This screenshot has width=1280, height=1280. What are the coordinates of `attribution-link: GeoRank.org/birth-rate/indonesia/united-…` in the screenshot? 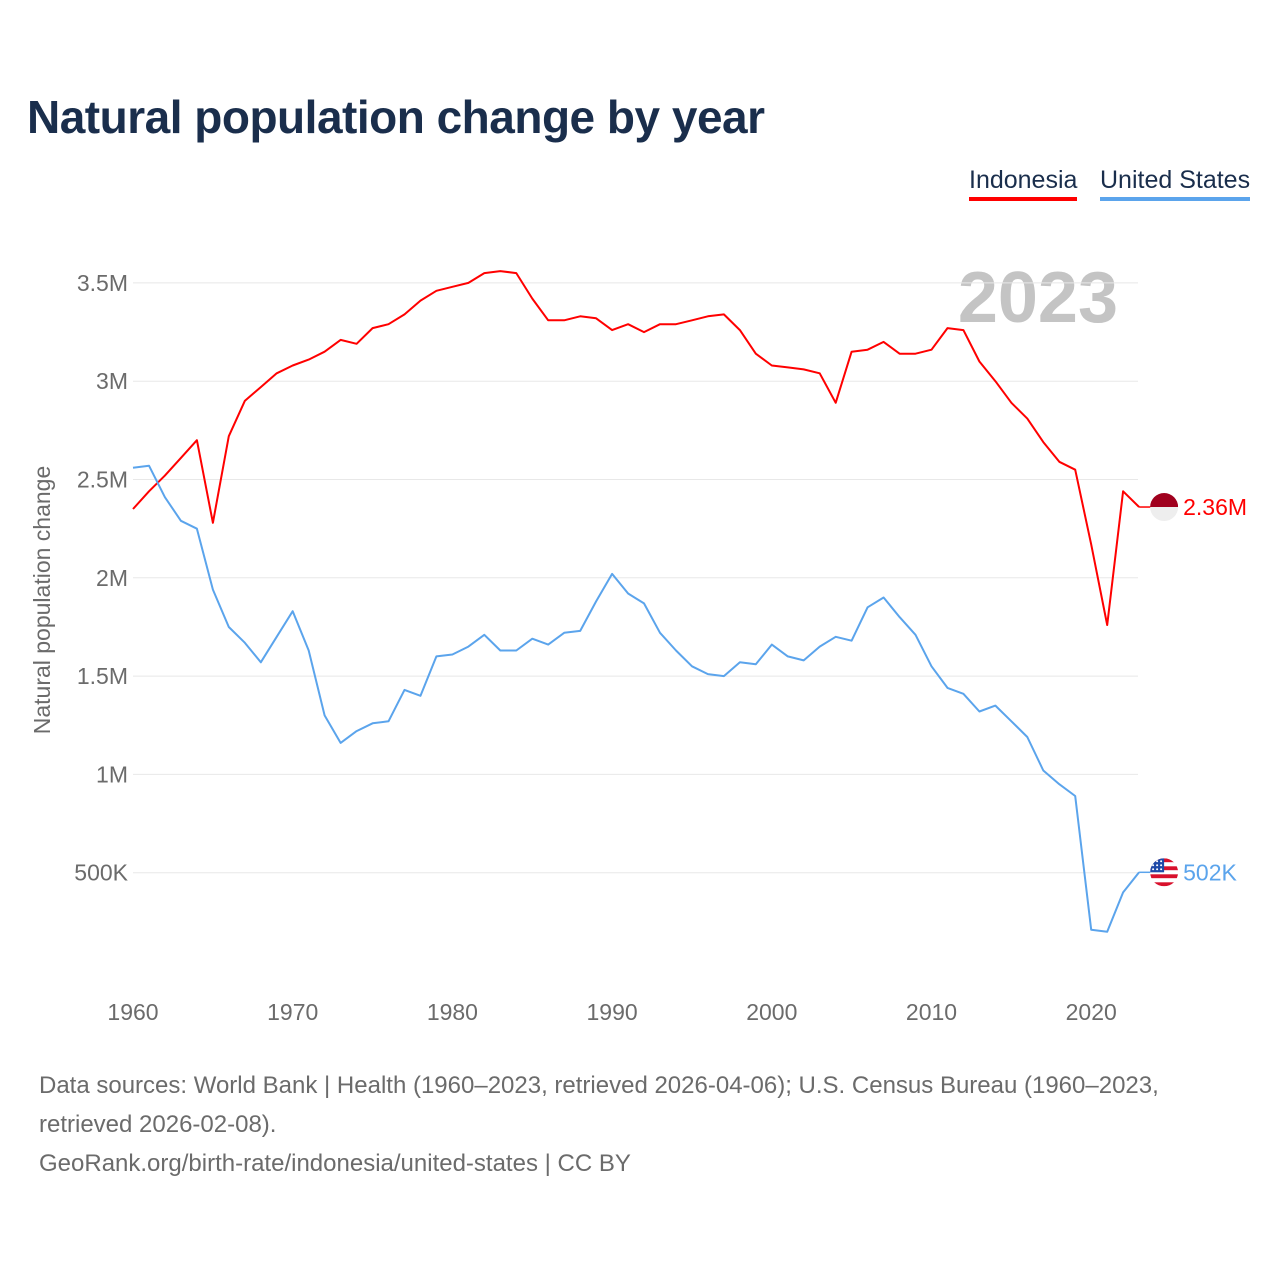 It's located at (335, 1163).